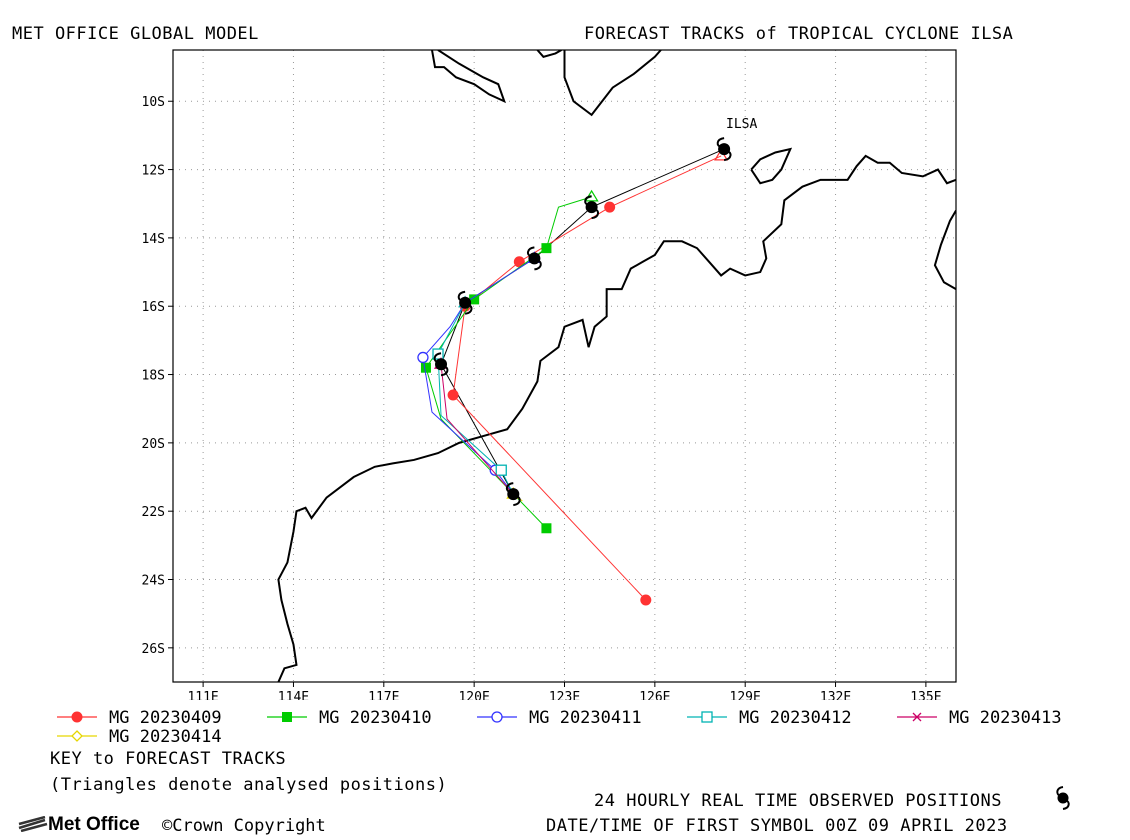 This screenshot has width=1130, height=840. What do you see at coordinates (153, 581) in the screenshot?
I see `y-tick-label: 24S` at bounding box center [153, 581].